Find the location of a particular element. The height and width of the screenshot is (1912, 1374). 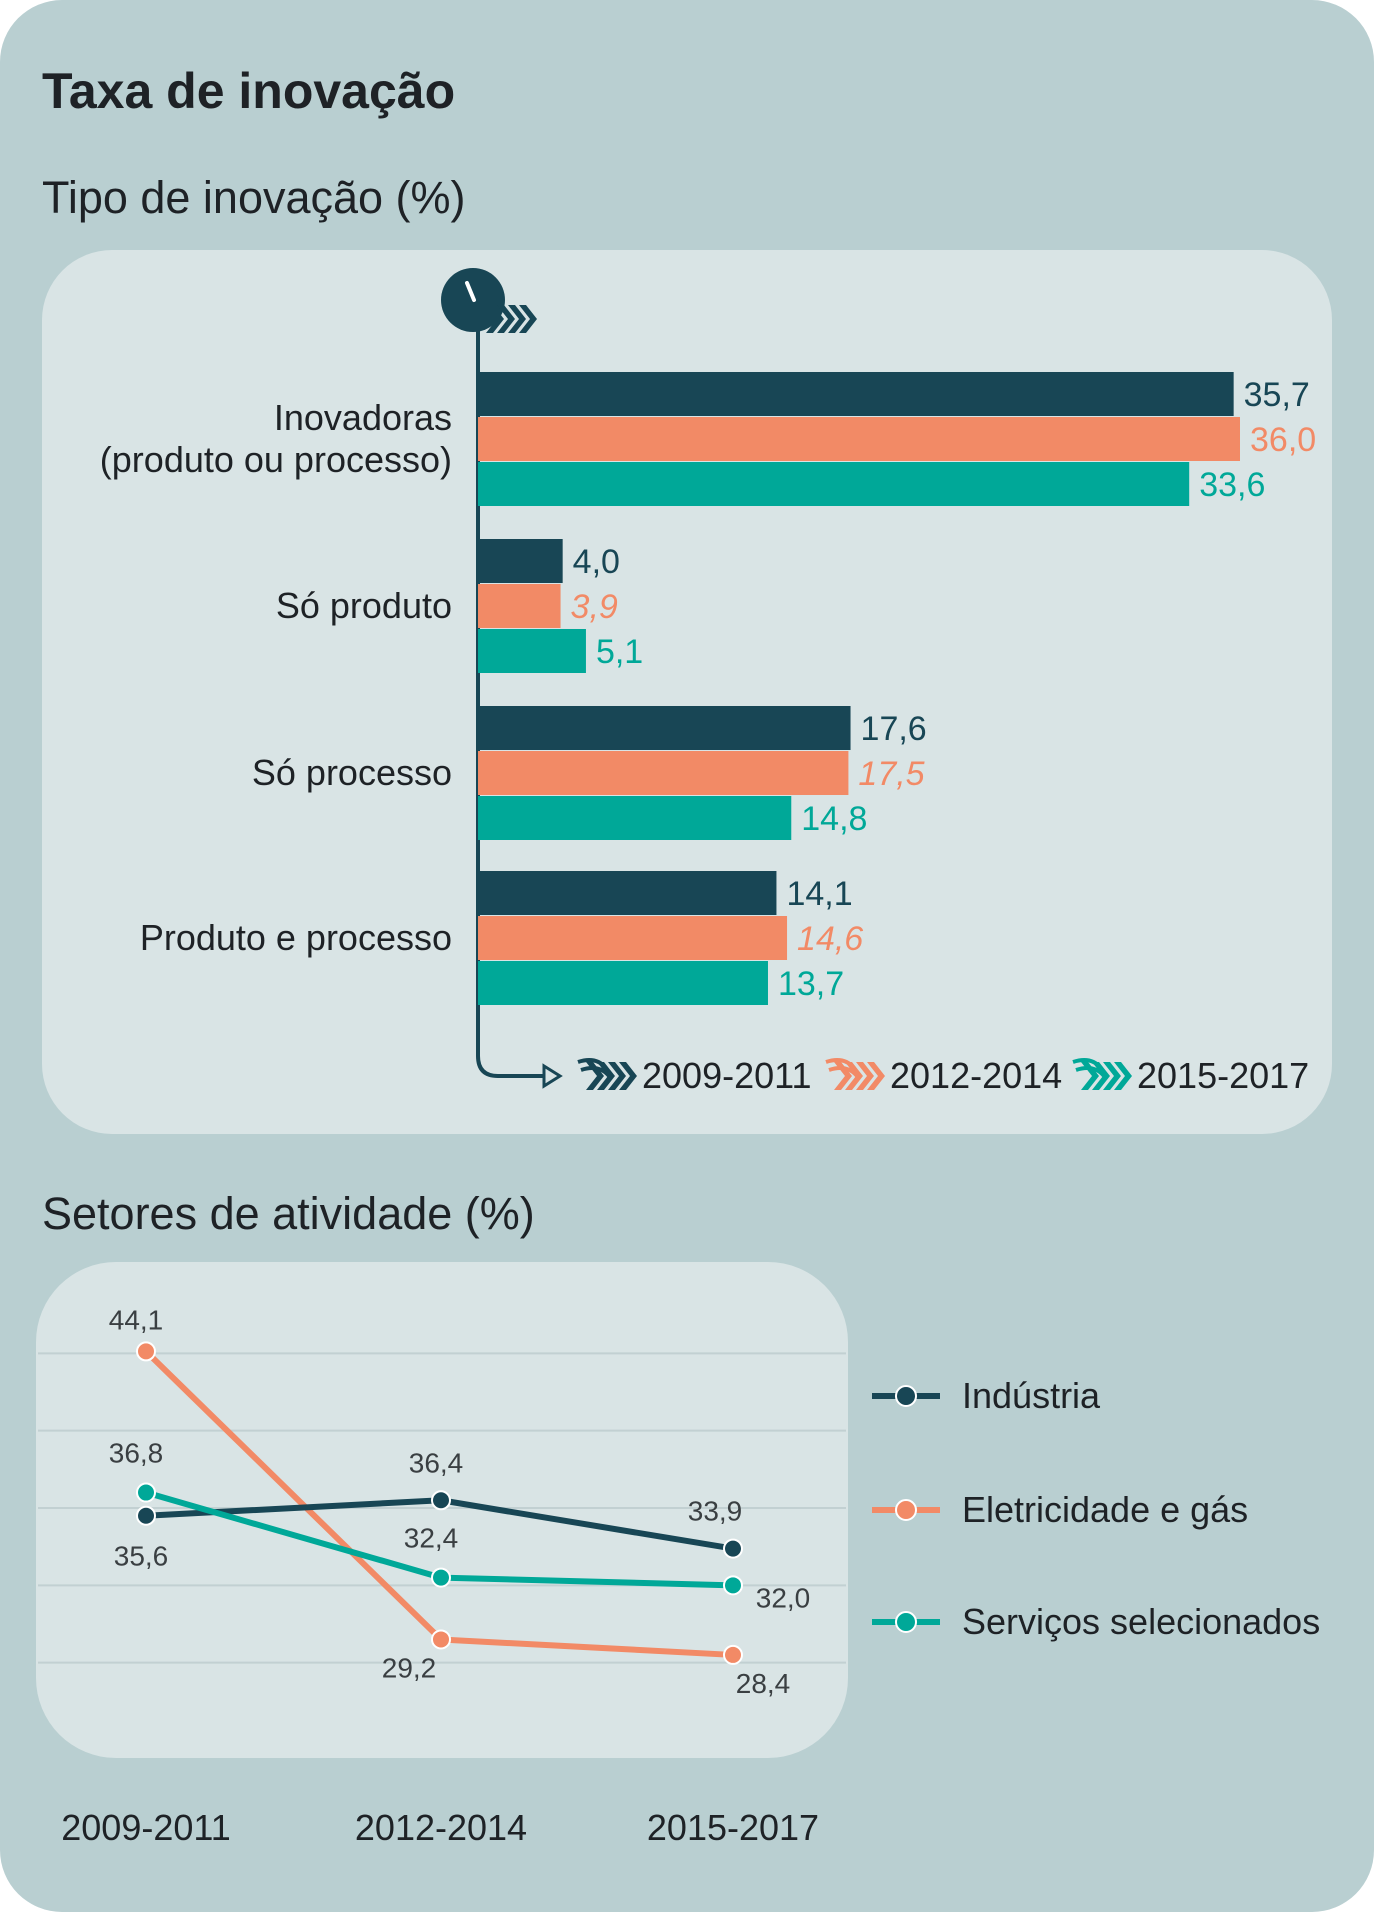

legend-label: Indústria is located at coordinates (1031, 1395).